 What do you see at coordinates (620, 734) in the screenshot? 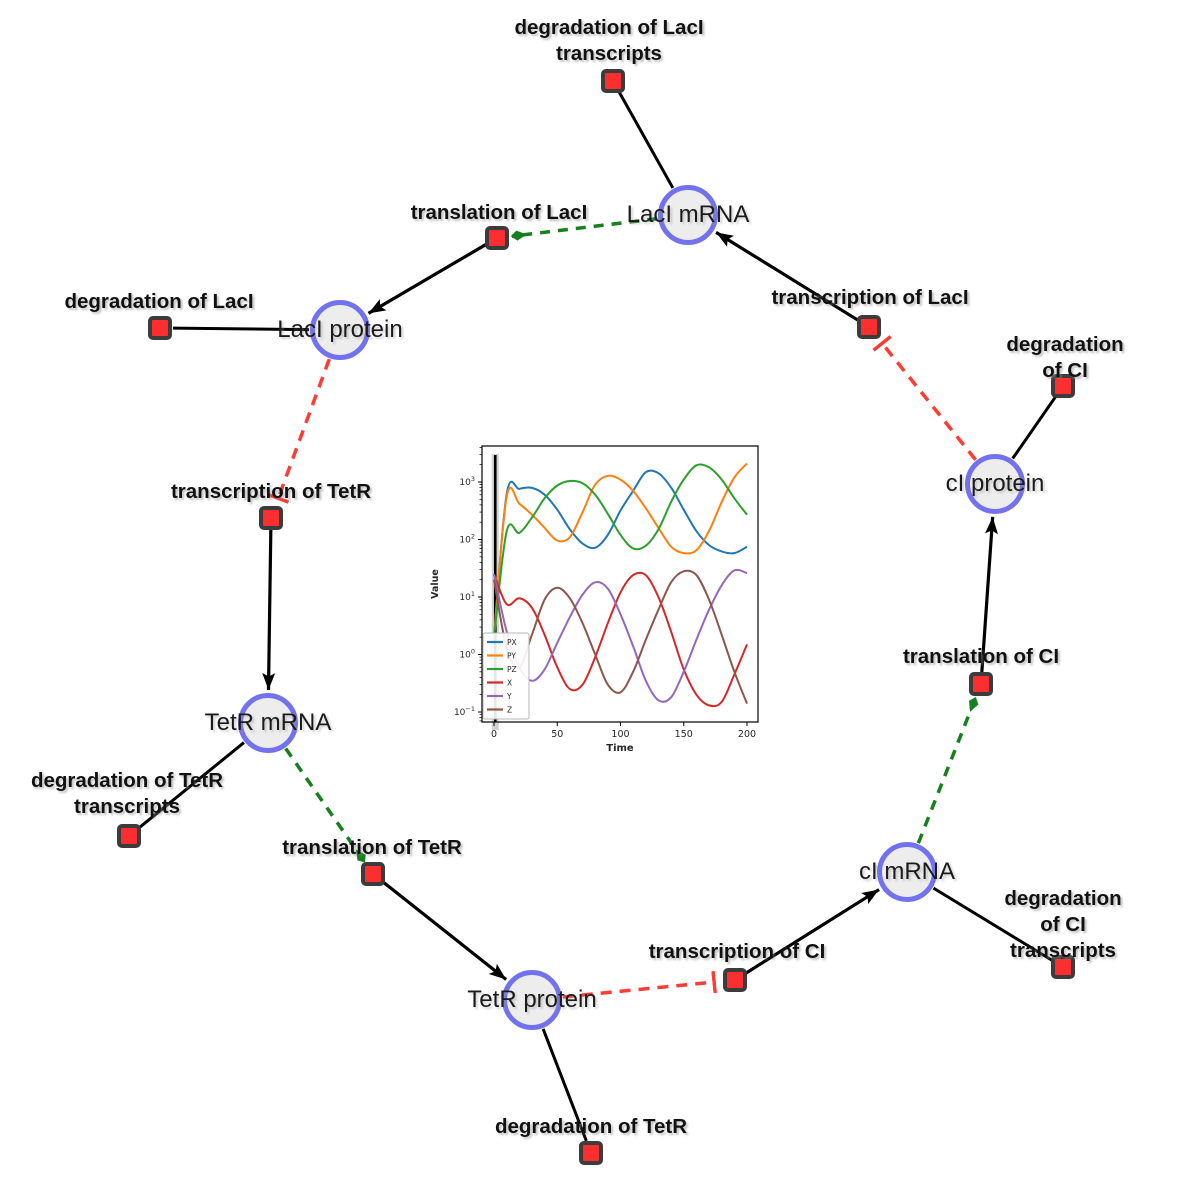
I see `x-tick-label: 100` at bounding box center [620, 734].